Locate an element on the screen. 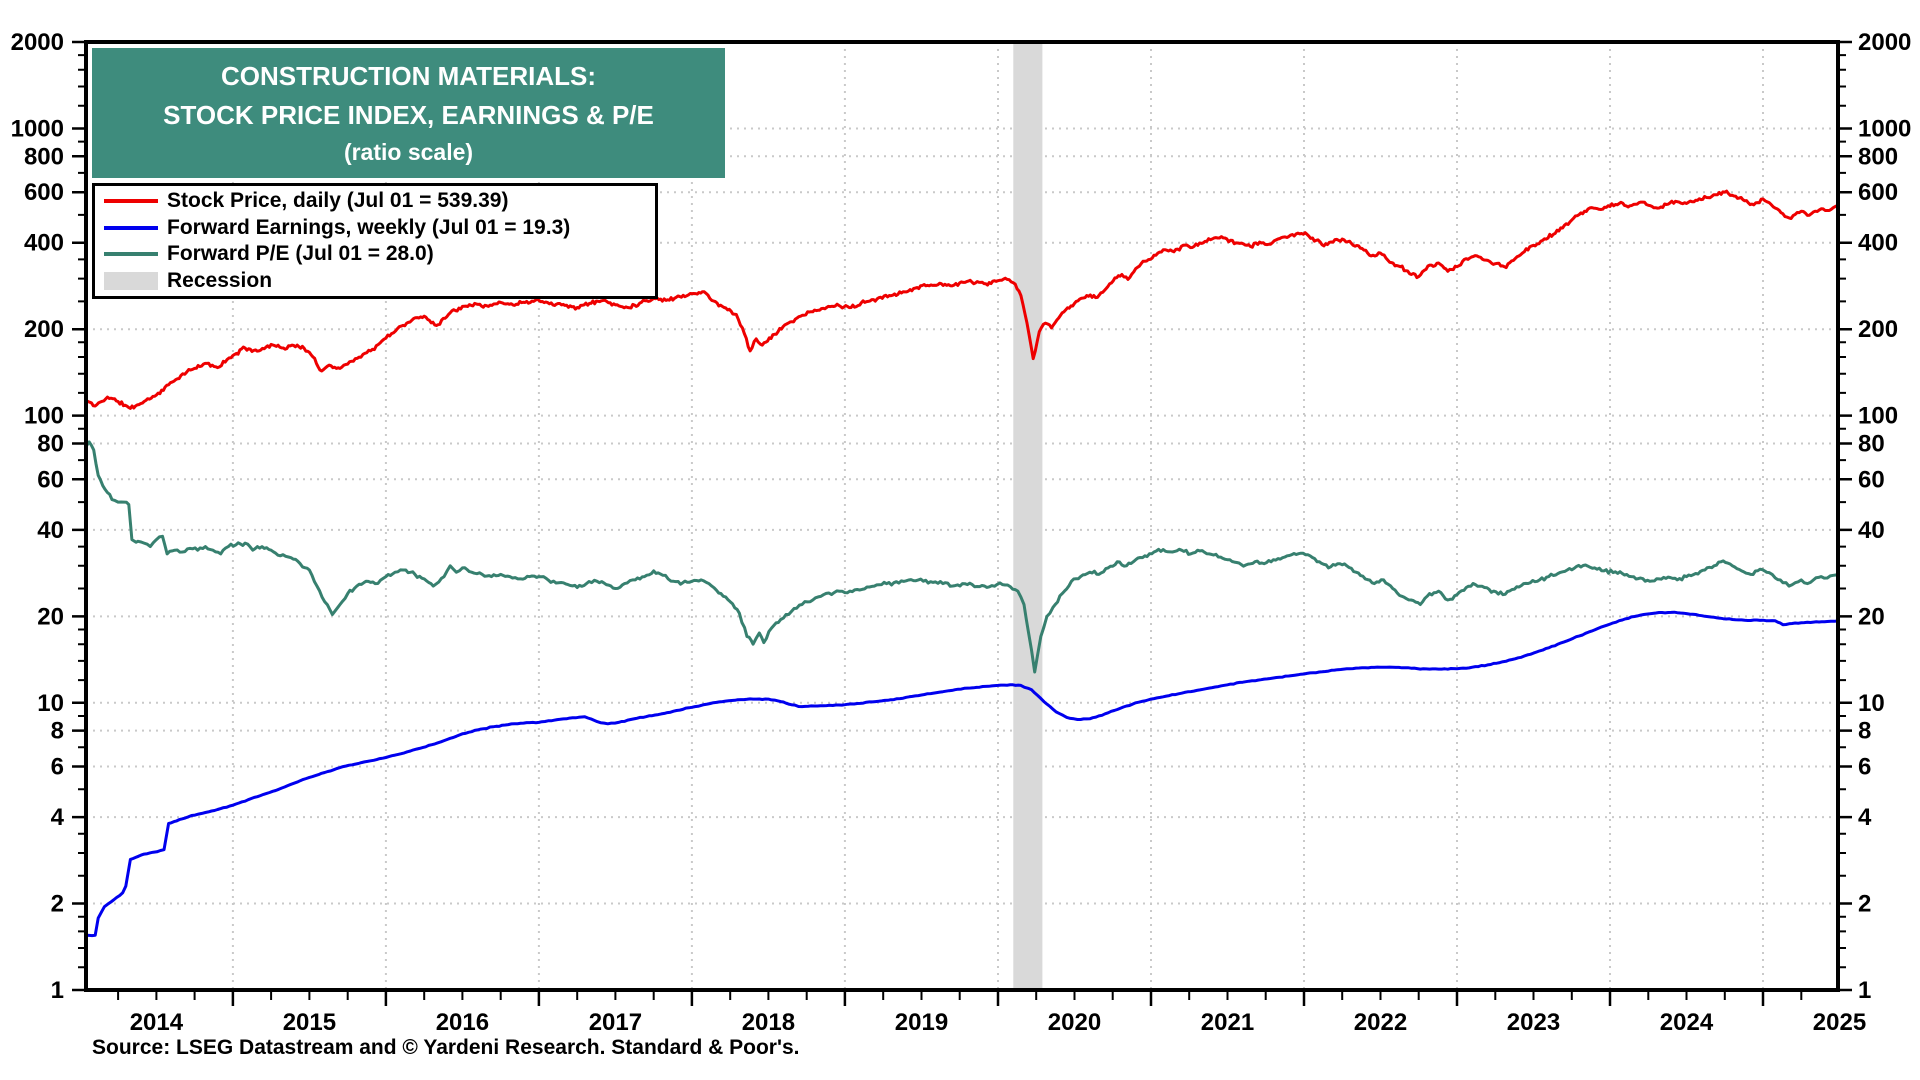 This screenshot has height=1080, width=1920. y-axis-label-right: 1 is located at coordinates (1864, 990).